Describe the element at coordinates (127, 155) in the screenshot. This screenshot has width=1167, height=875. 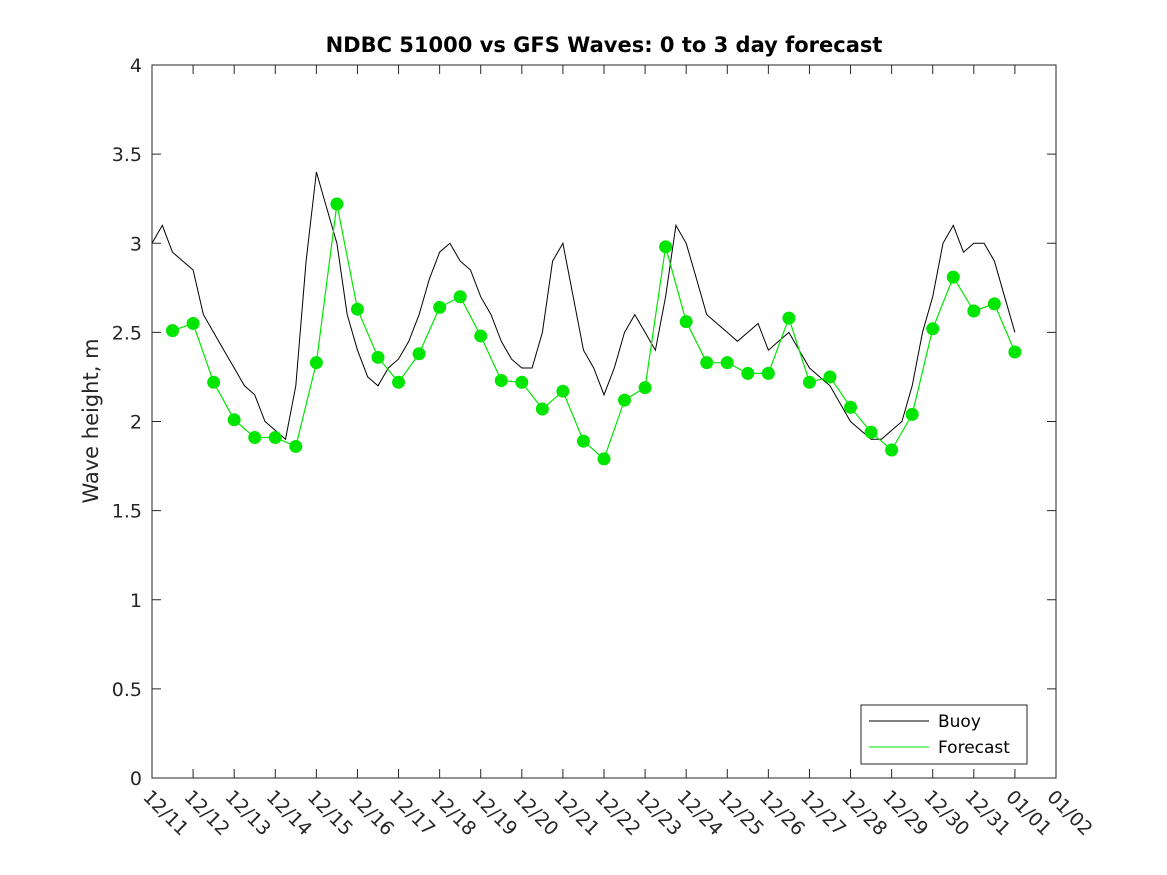
I see `y-tick-label: 3.5` at that location.